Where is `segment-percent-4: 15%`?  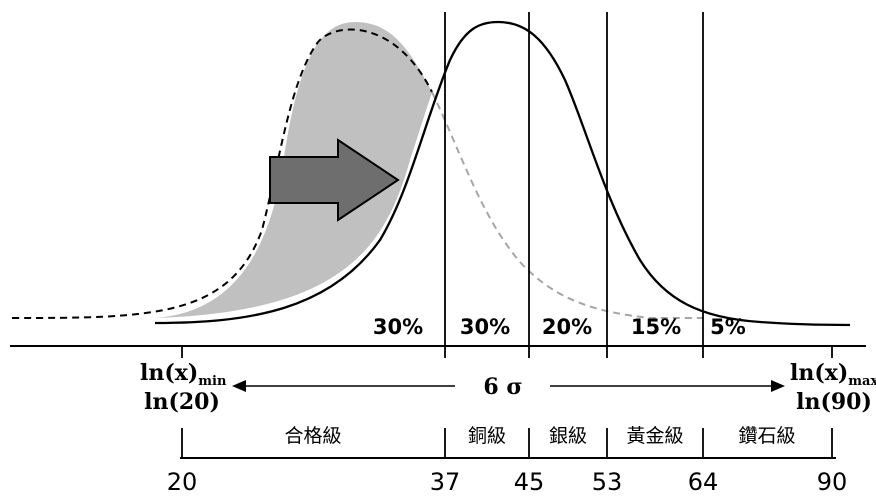
segment-percent-4: 15% is located at coordinates (656, 327).